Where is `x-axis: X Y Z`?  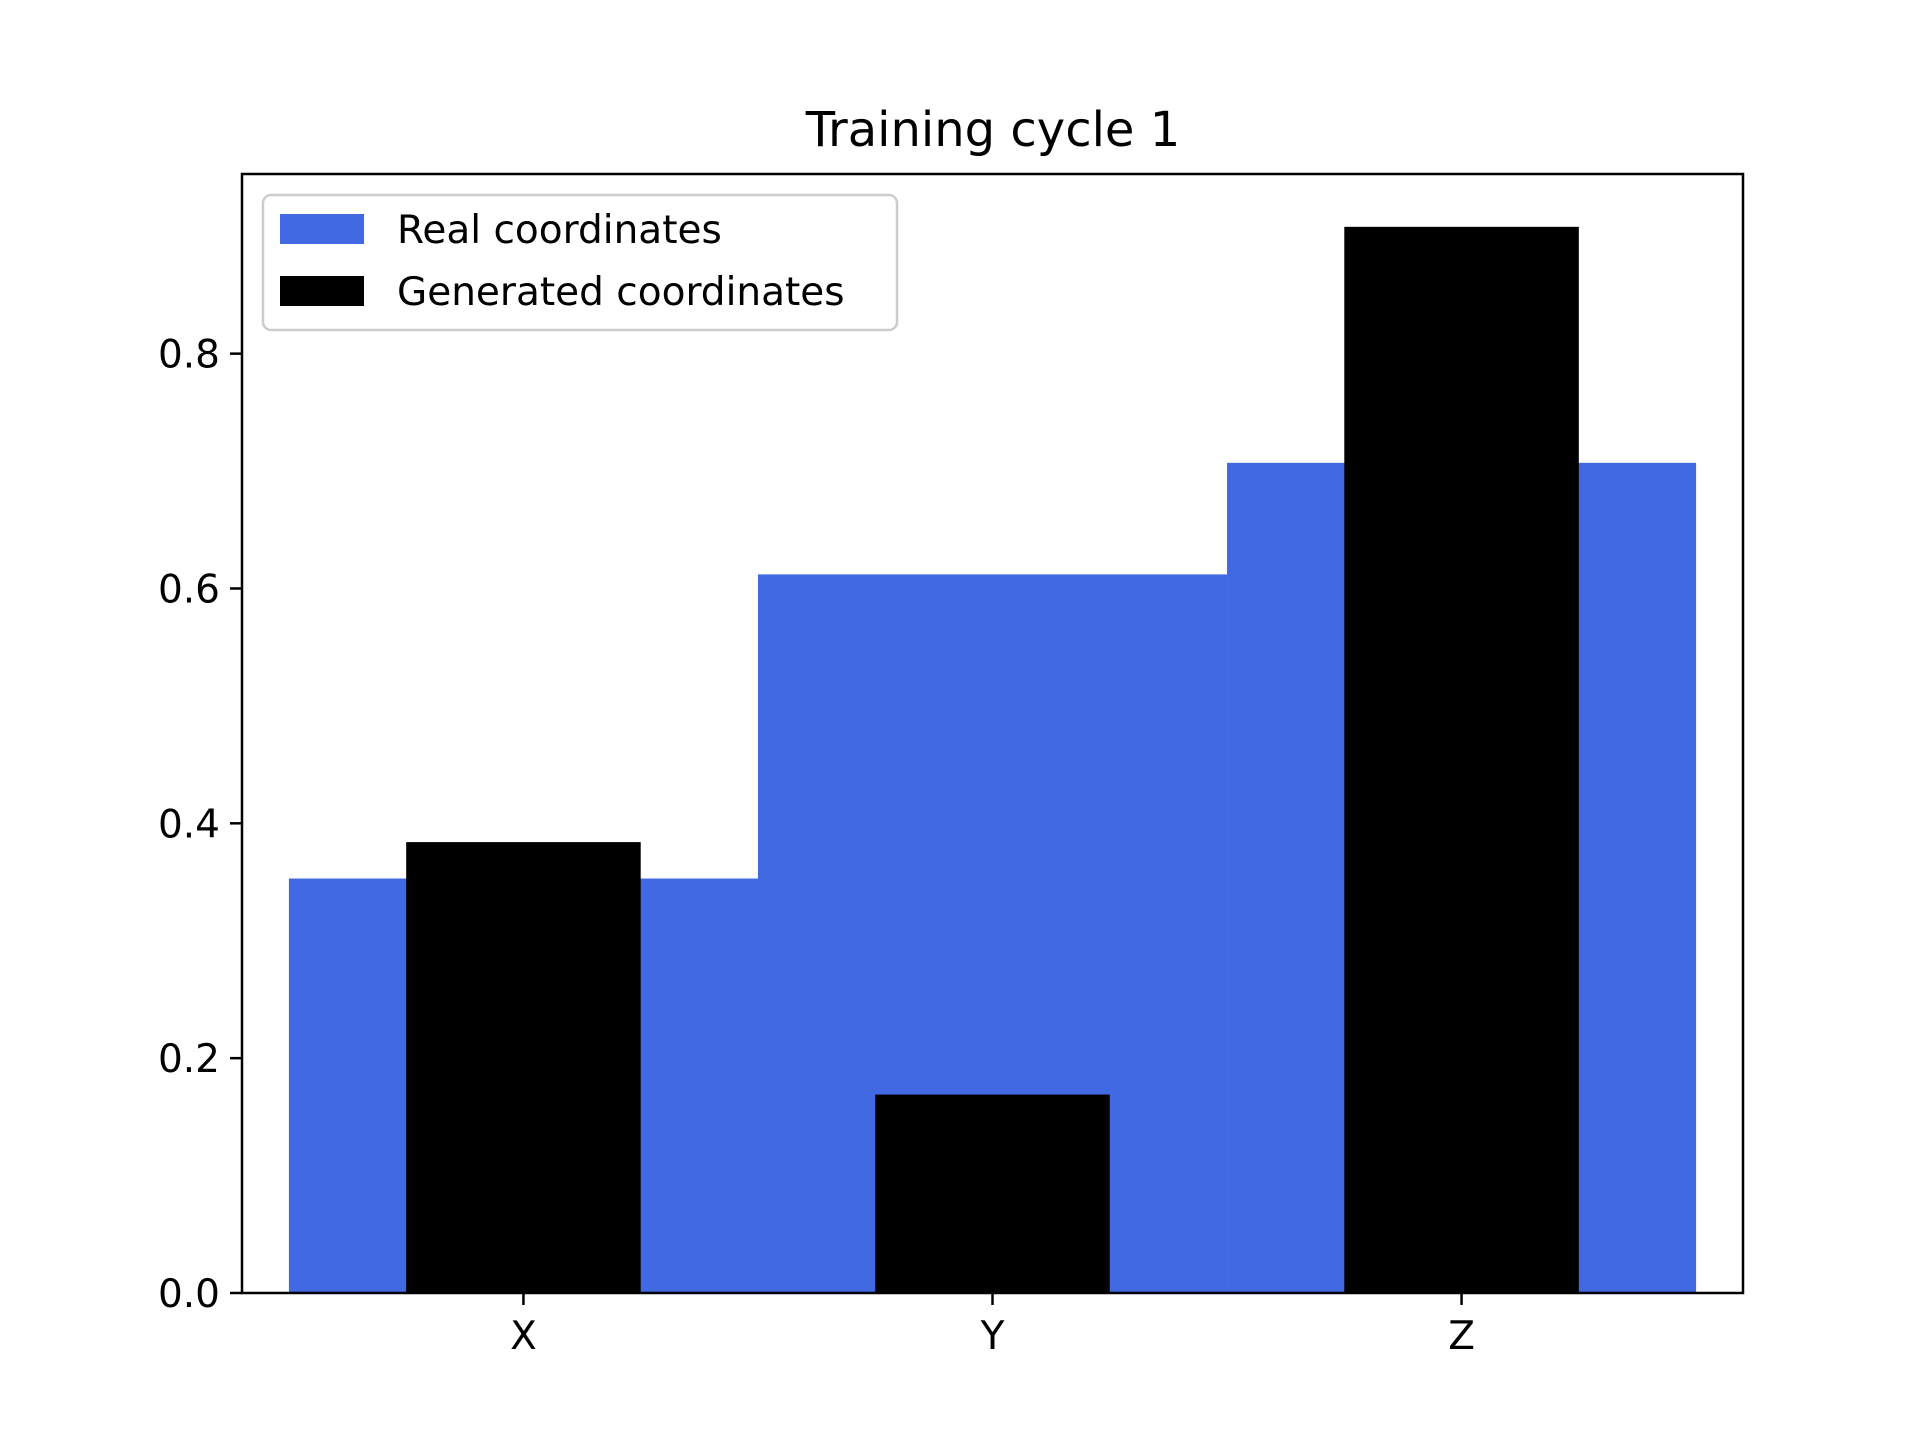 x-axis: X Y Z is located at coordinates (992, 1326).